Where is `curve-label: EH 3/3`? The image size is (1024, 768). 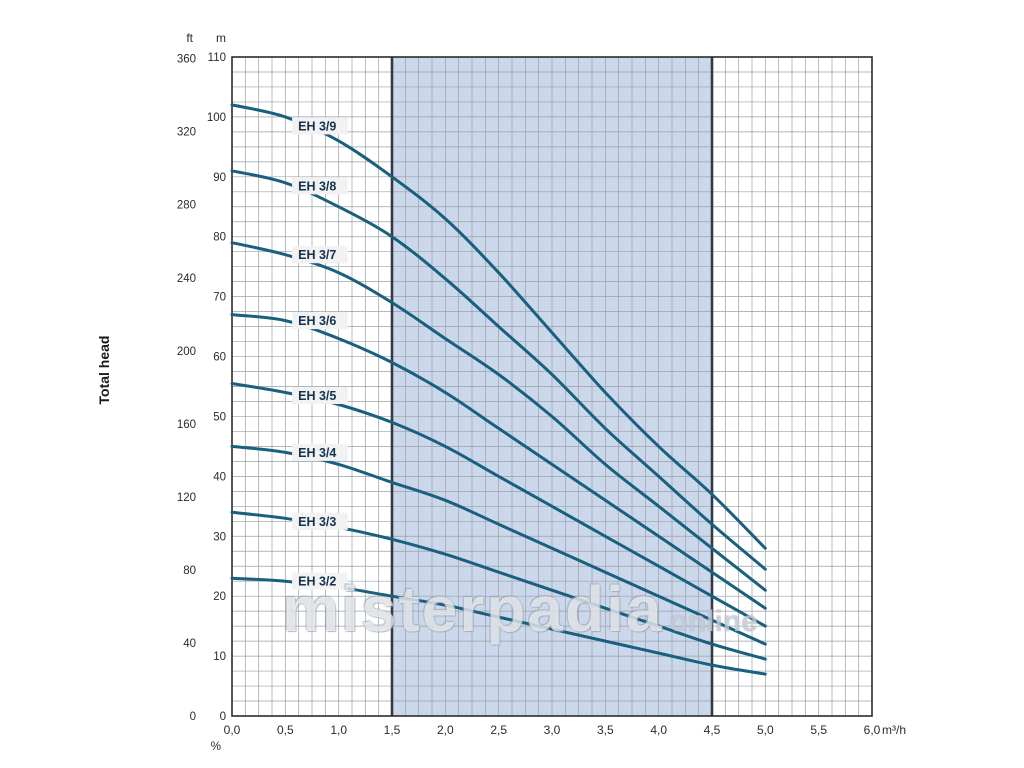 curve-label: EH 3/3 is located at coordinates (317, 522).